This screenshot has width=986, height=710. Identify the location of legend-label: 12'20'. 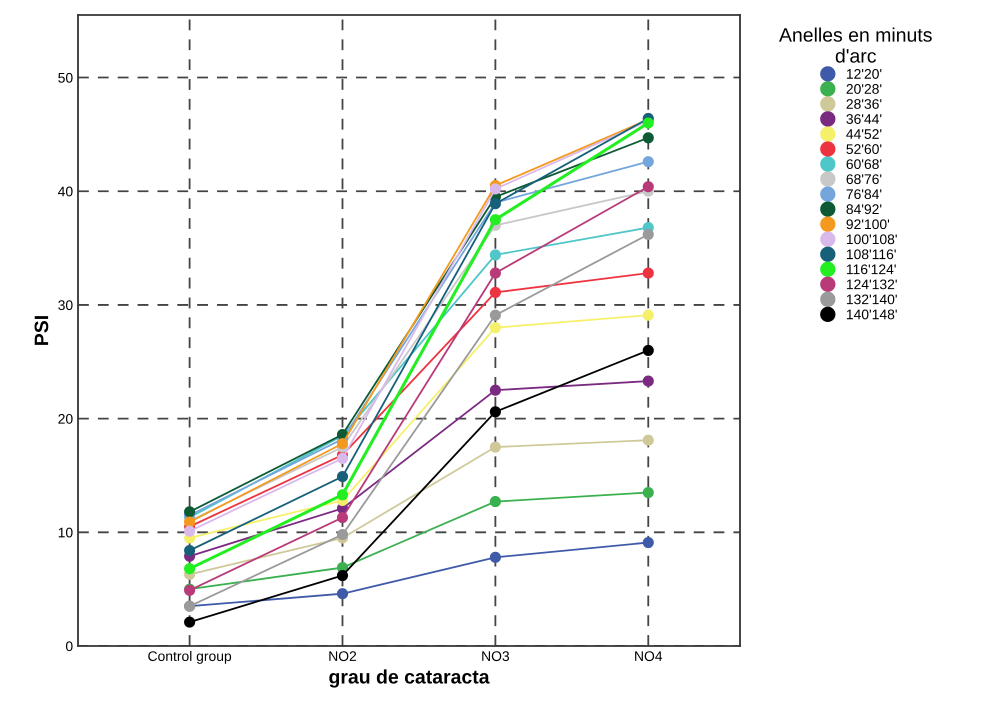
(864, 74).